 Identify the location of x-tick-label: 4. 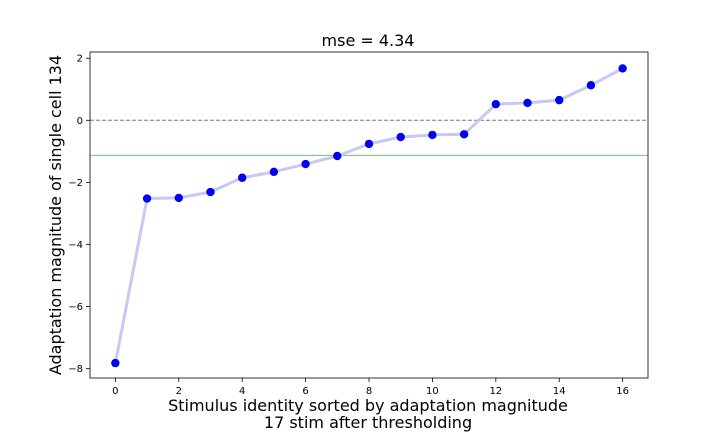
(242, 391).